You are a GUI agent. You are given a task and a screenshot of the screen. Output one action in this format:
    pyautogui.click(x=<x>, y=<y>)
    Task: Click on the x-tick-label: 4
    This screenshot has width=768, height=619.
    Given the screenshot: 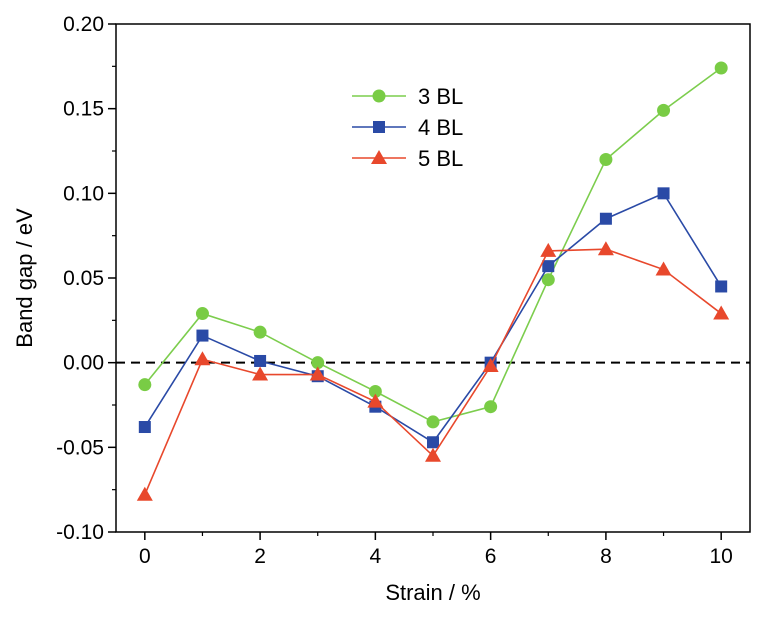 What is the action you would take?
    pyautogui.click(x=376, y=556)
    